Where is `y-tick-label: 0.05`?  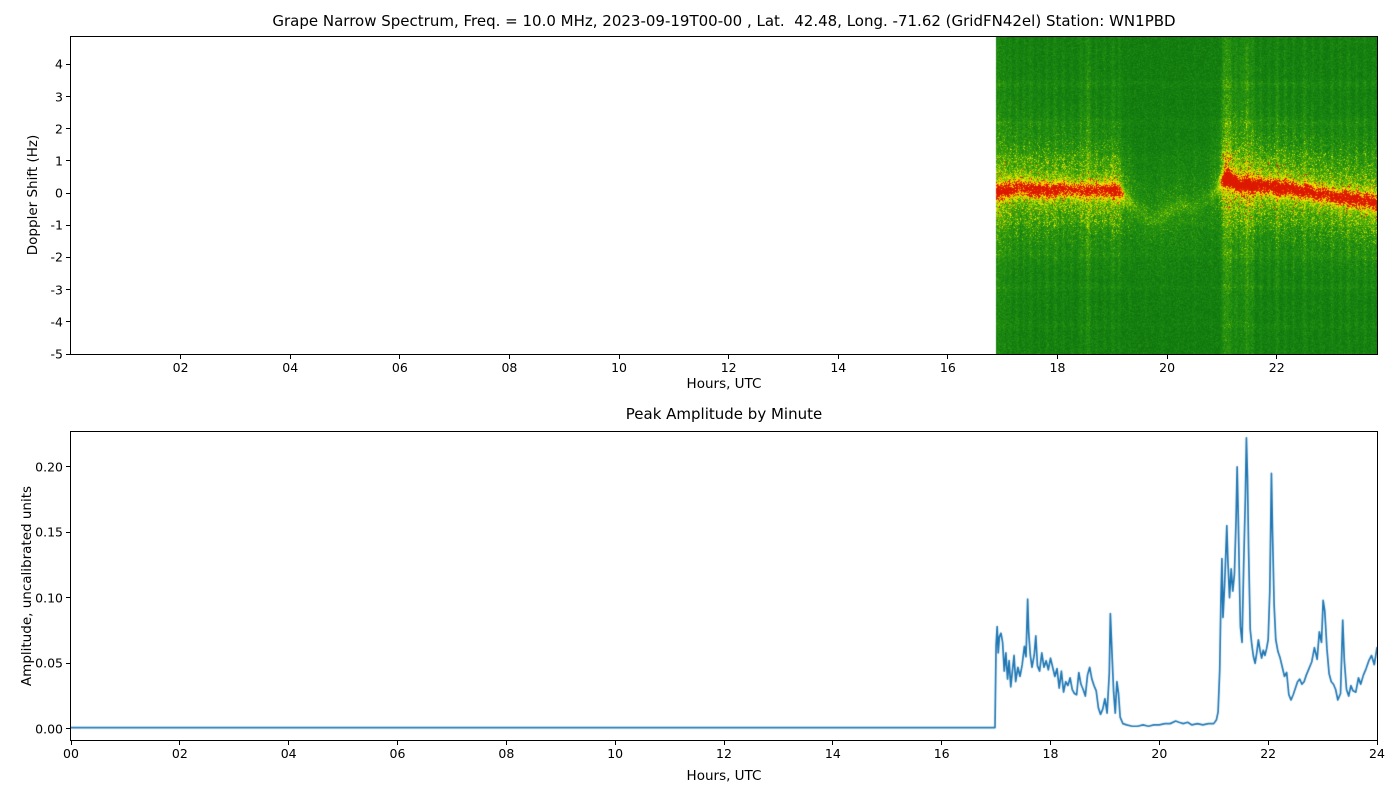 y-tick-label: 0.05 is located at coordinates (49, 663).